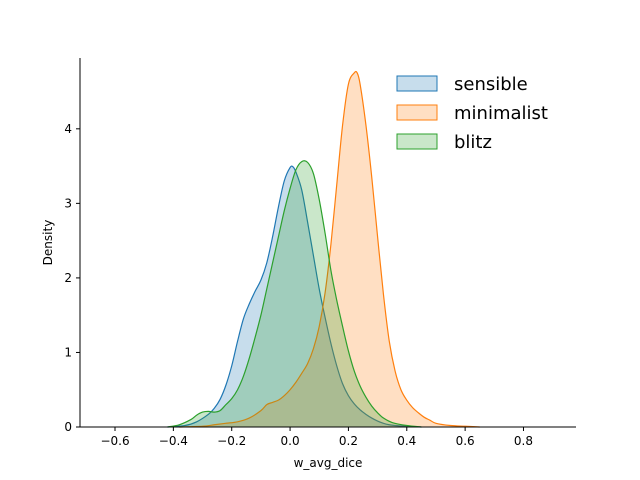  What do you see at coordinates (417, 141) in the screenshot?
I see `legend-swatch-blitz` at bounding box center [417, 141].